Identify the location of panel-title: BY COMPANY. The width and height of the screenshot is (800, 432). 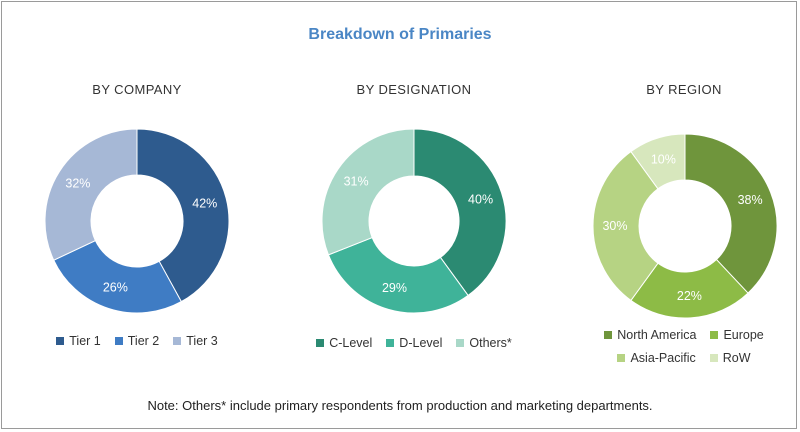
(137, 89).